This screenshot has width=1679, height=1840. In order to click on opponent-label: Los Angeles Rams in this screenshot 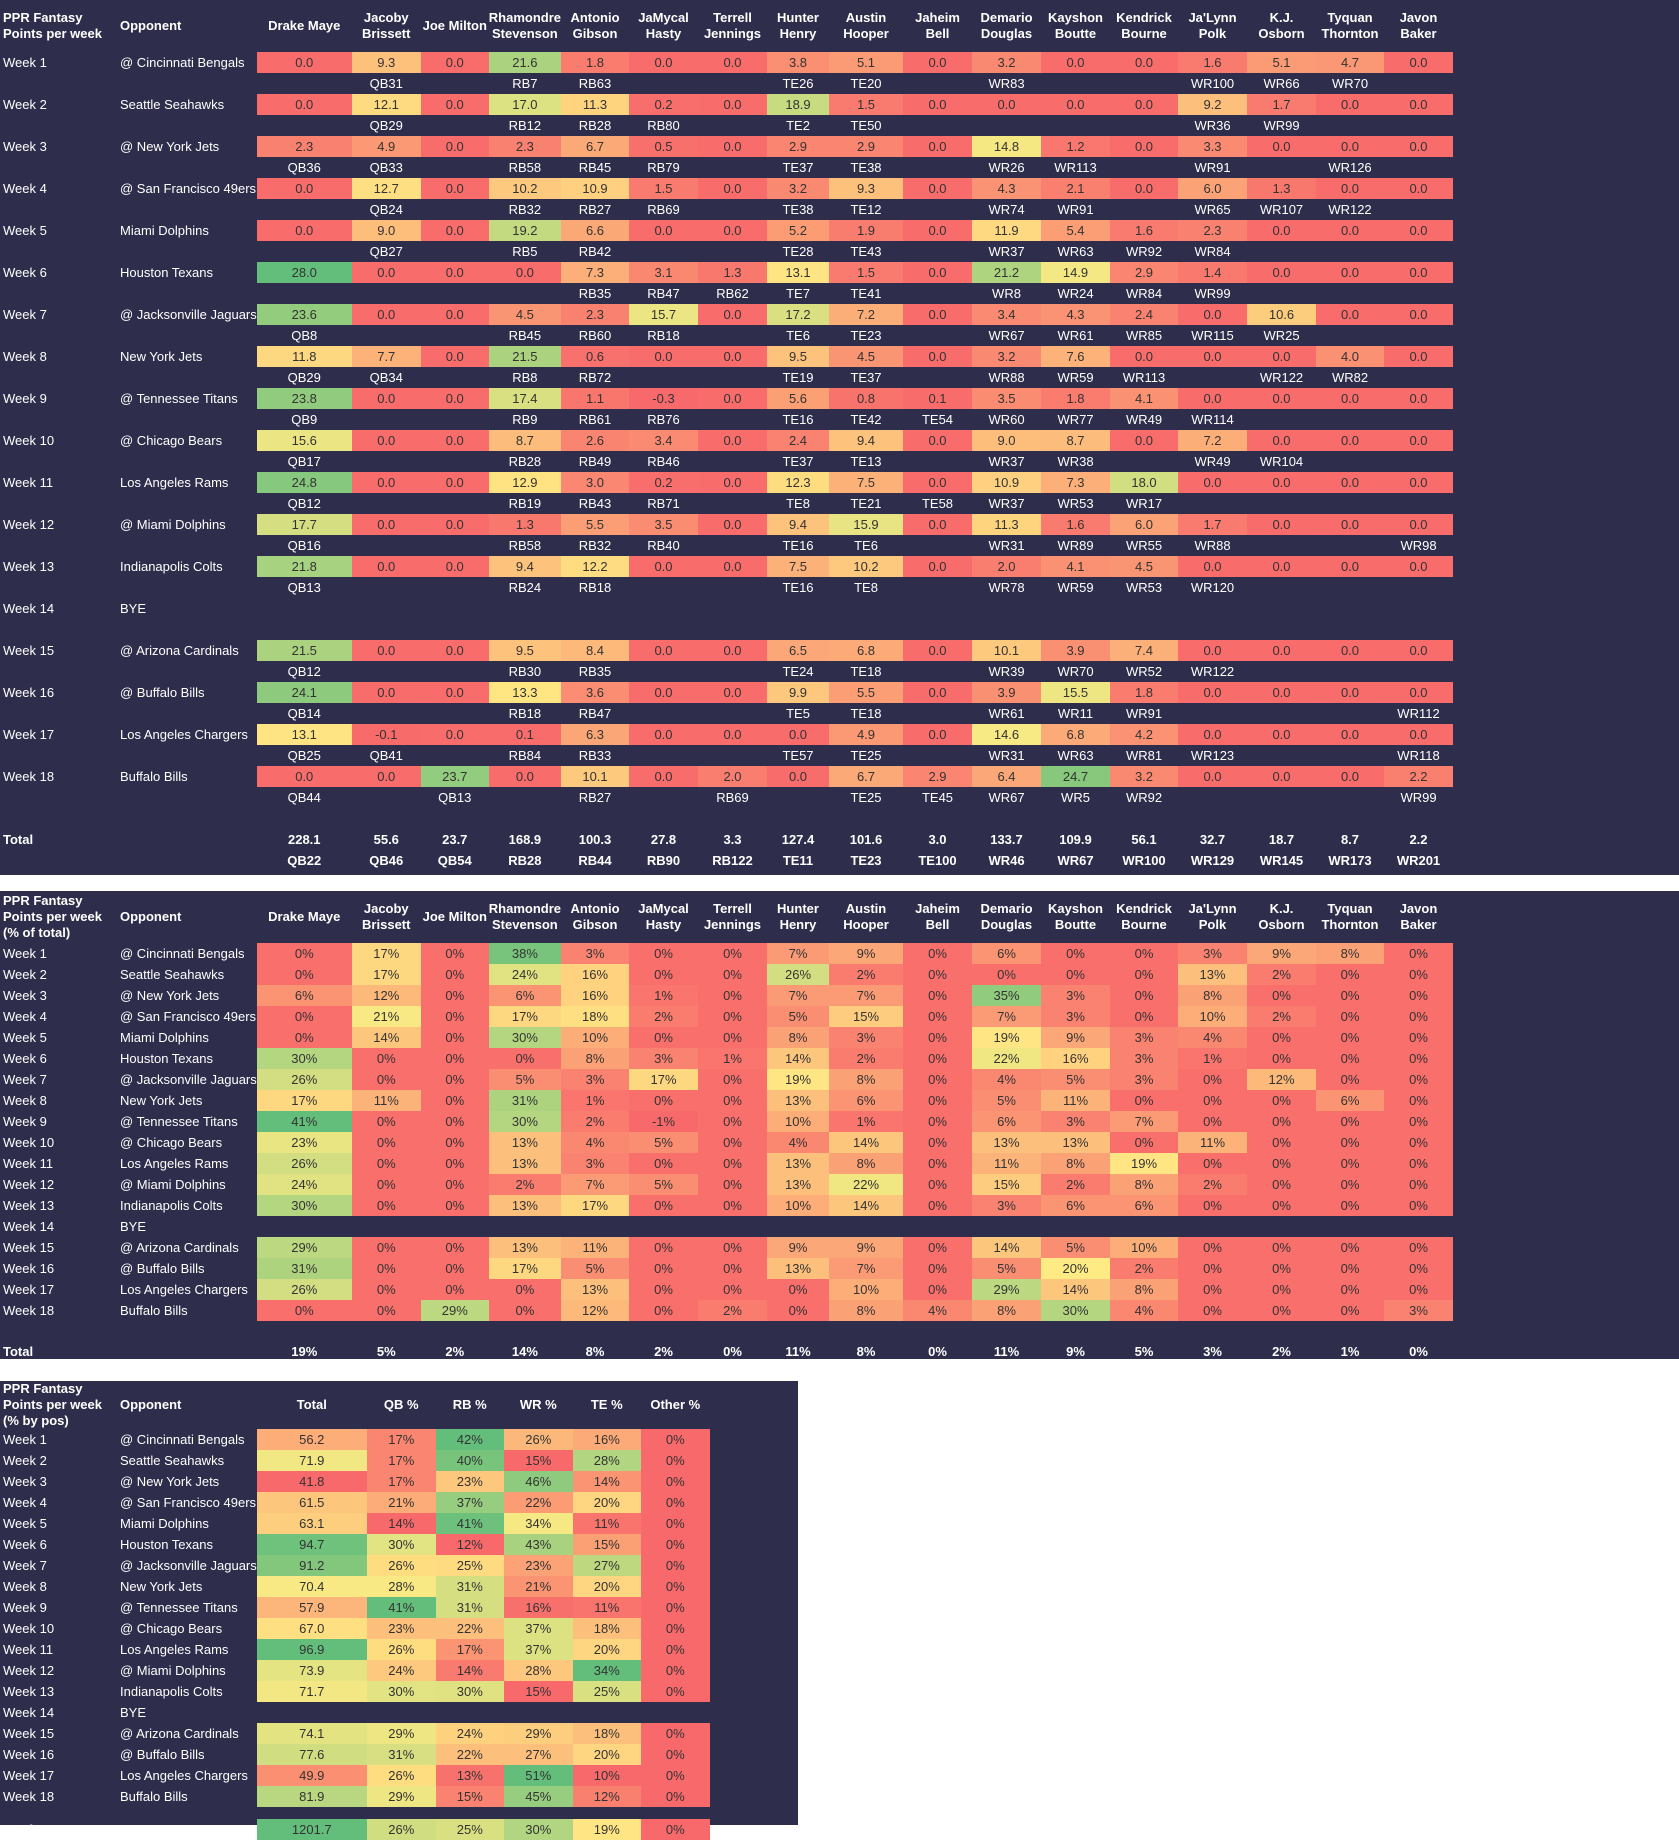, I will do `click(174, 1163)`.